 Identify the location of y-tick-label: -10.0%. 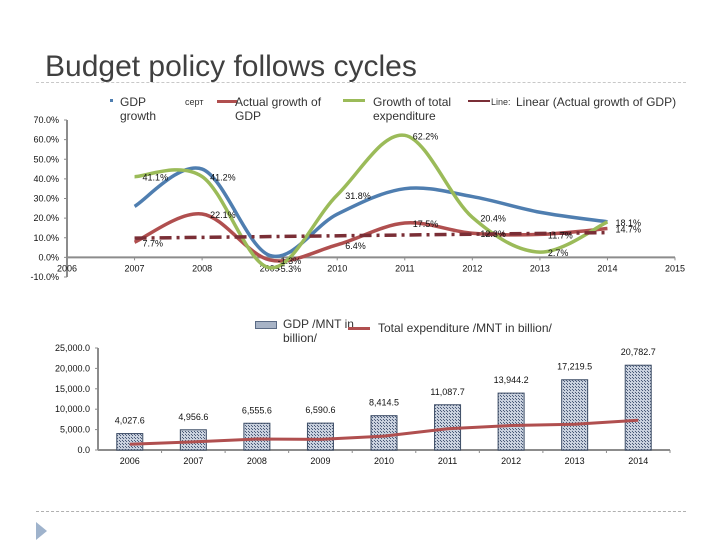
(44, 277).